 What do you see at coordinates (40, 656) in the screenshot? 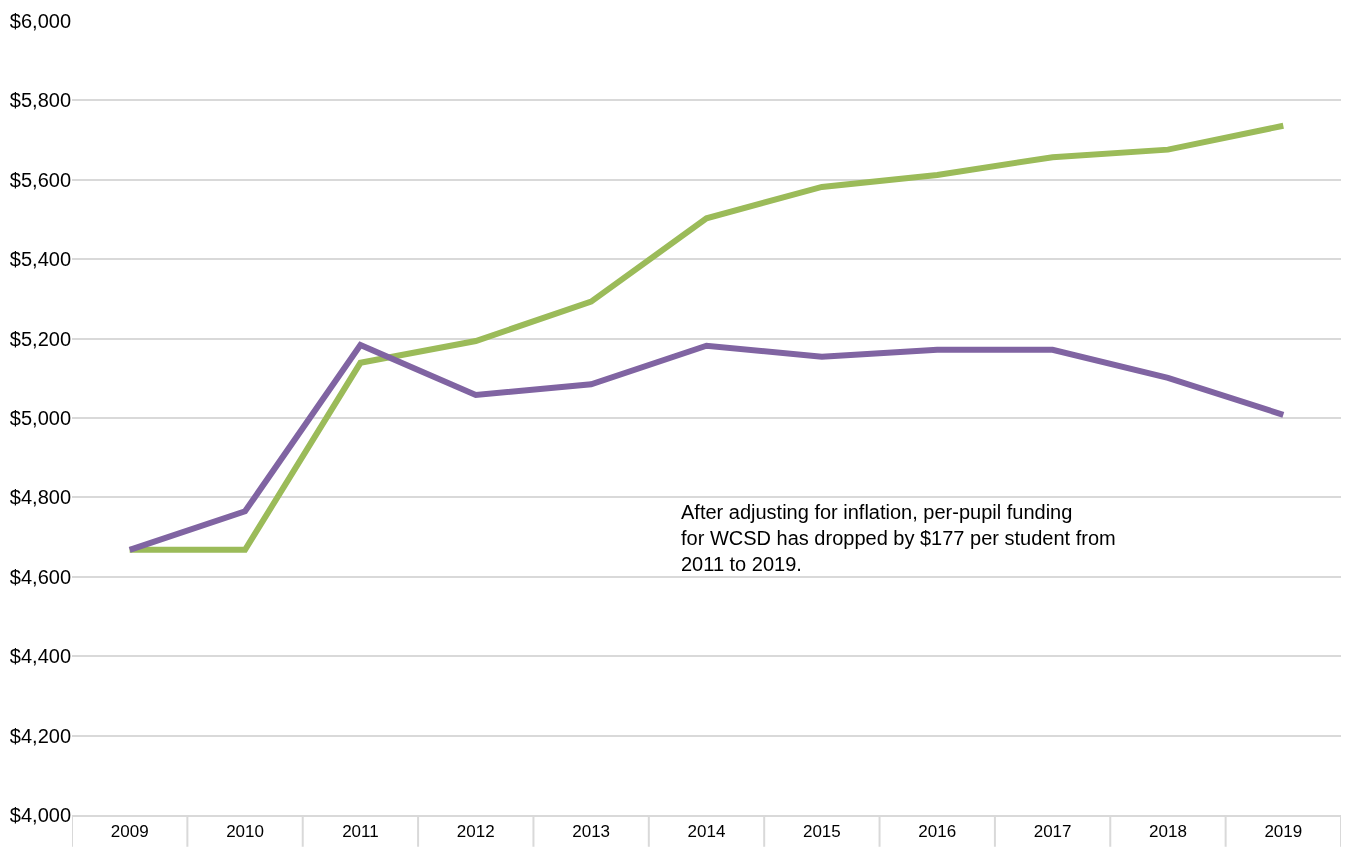
I see `y-tick-label: $4,400` at bounding box center [40, 656].